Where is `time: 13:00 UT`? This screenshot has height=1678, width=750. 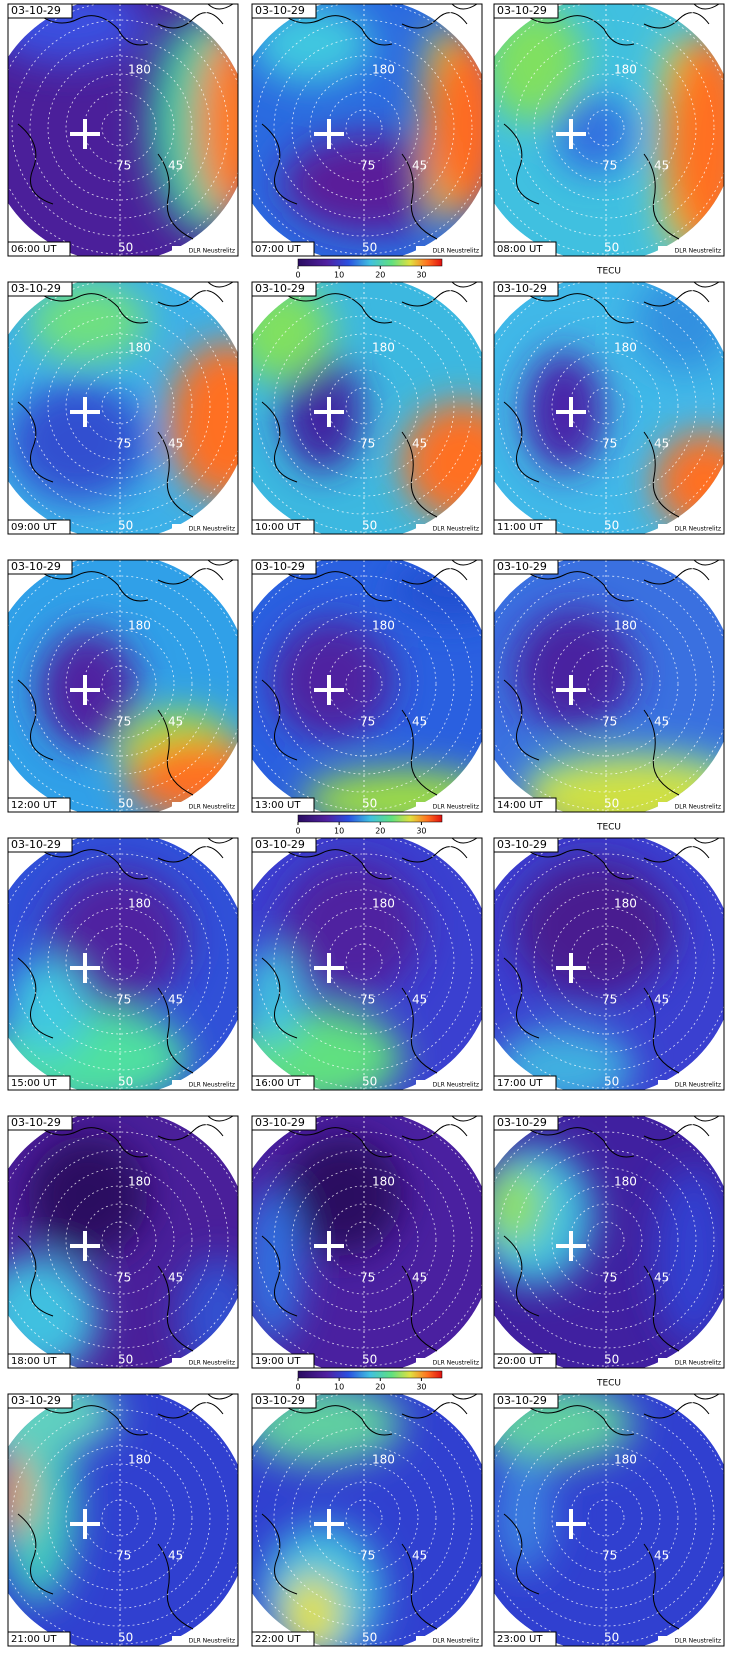 time: 13:00 UT is located at coordinates (278, 805).